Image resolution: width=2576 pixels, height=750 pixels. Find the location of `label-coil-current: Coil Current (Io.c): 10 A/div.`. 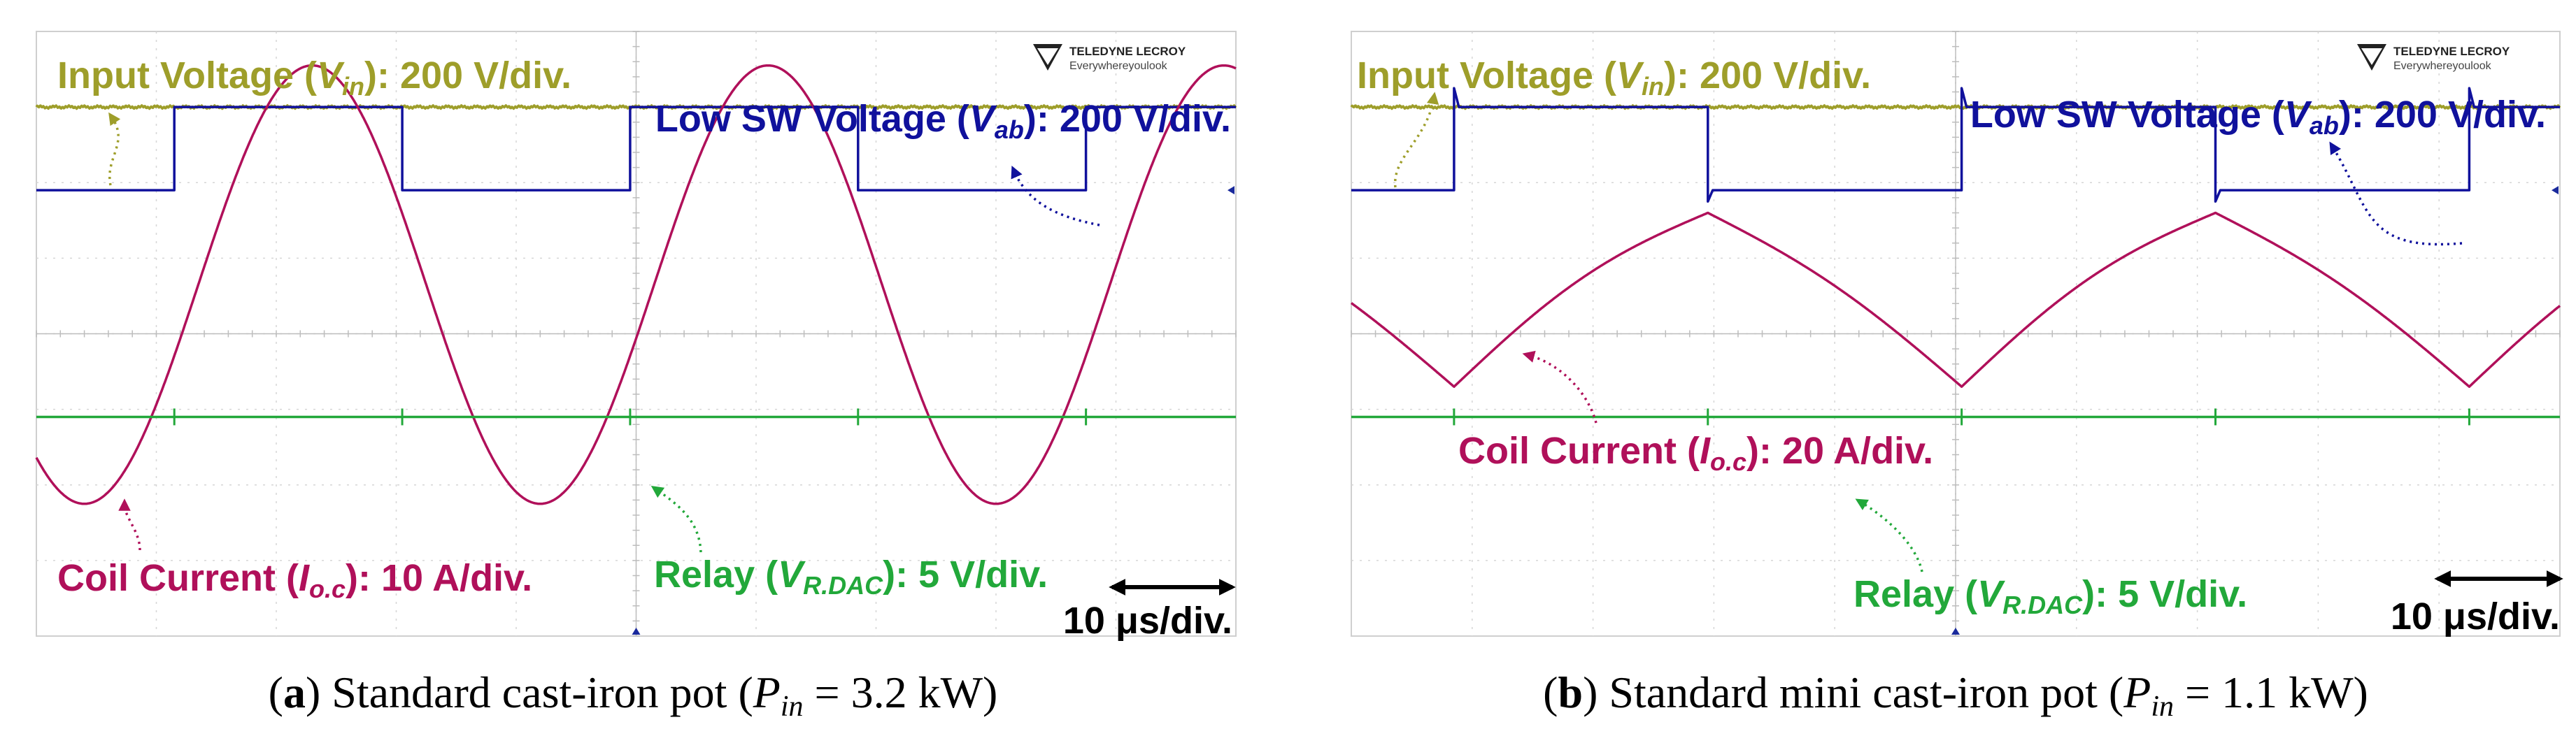

label-coil-current: Coil Current (Io.c): 10 A/div. is located at coordinates (294, 580).